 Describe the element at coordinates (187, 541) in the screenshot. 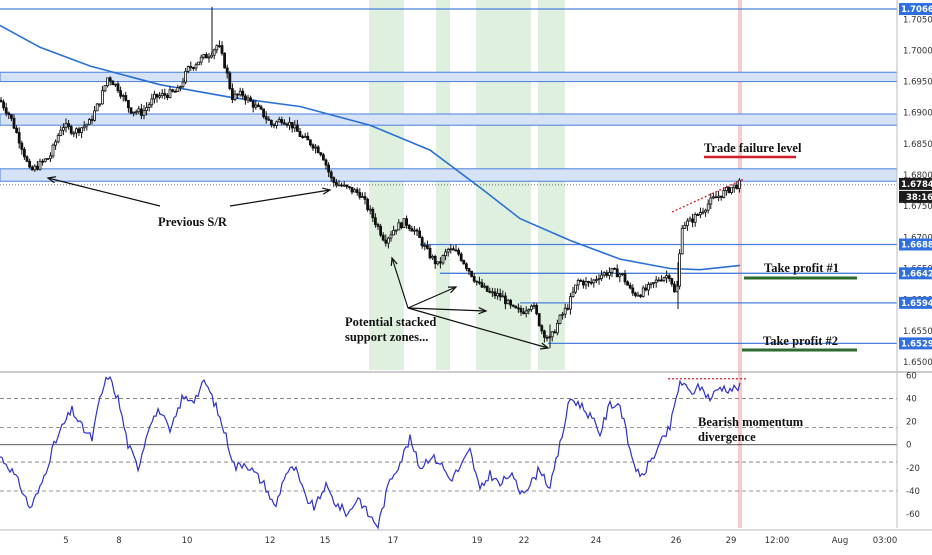

I see `time-tick-label: 10` at that location.